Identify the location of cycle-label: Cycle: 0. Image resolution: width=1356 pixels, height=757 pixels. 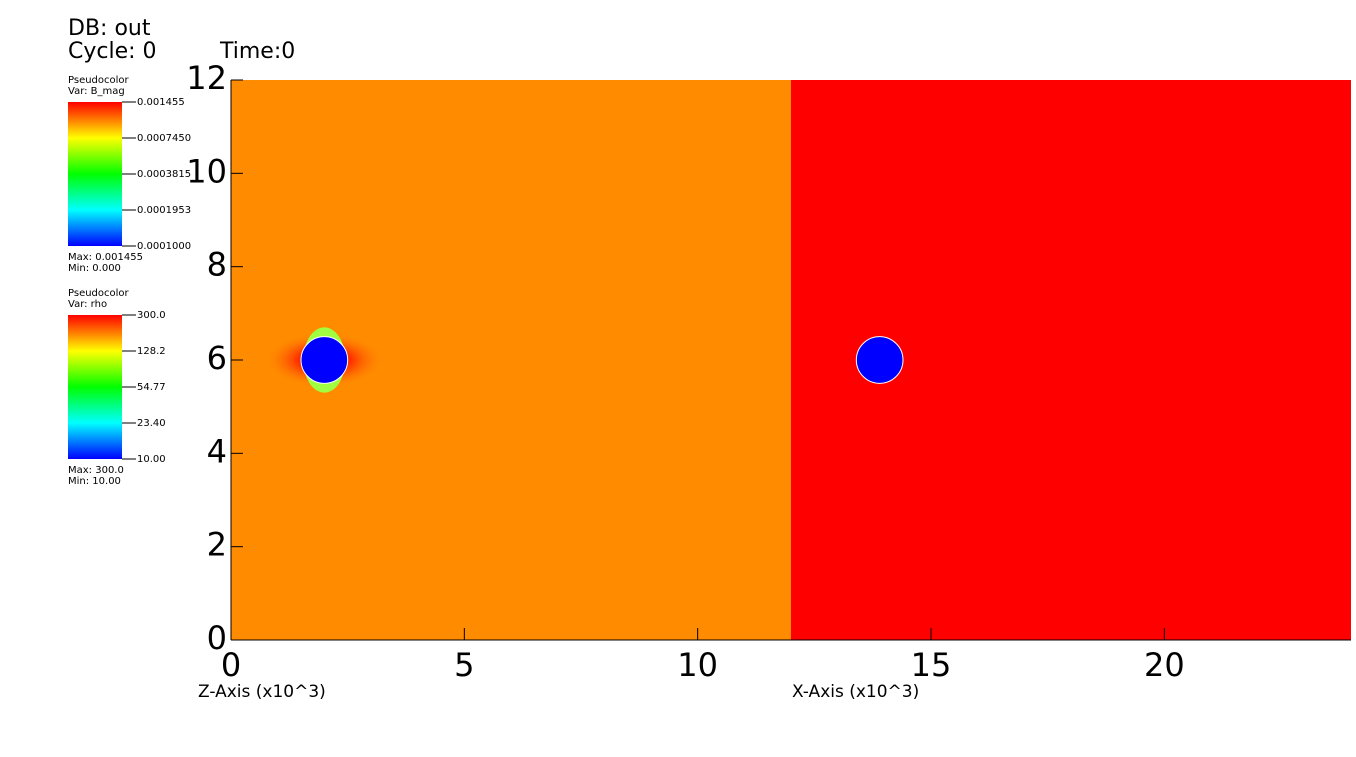
(112, 51).